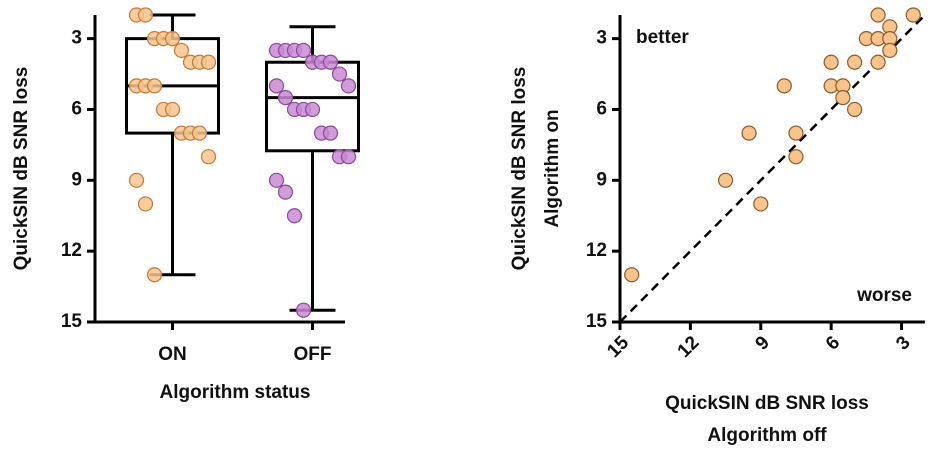 The image size is (935, 453). What do you see at coordinates (763, 343) in the screenshot?
I see `x-tick-label: 9` at bounding box center [763, 343].